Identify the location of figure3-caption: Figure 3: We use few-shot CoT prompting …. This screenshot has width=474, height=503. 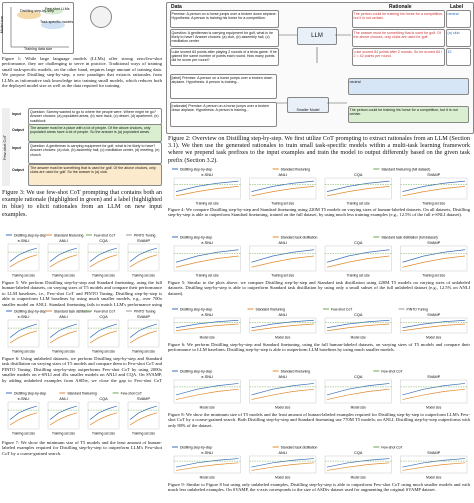
(82, 203).